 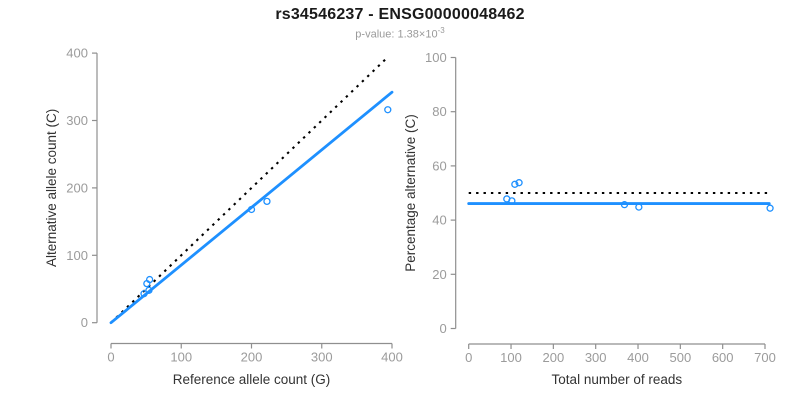 What do you see at coordinates (439, 111) in the screenshot?
I see `y-tick-label: 80` at bounding box center [439, 111].